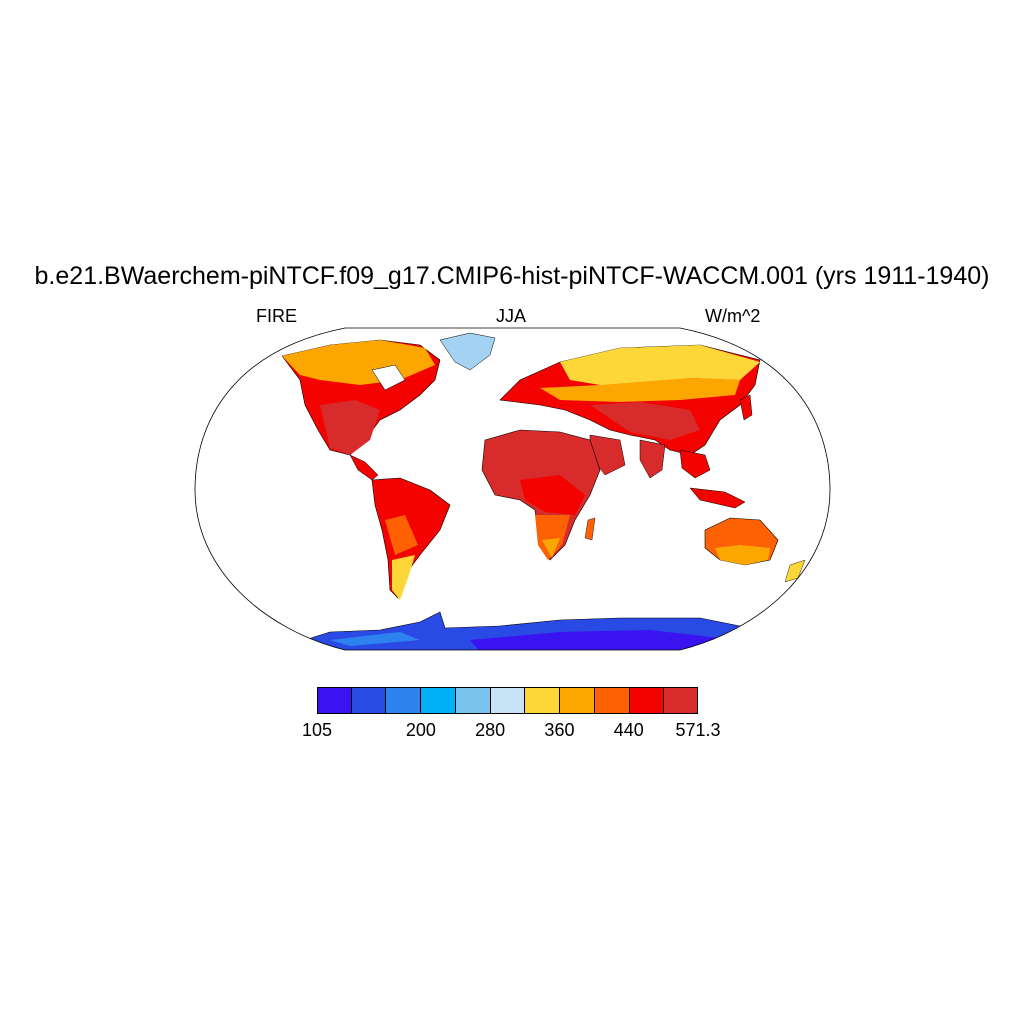  What do you see at coordinates (403, 577) in the screenshot?
I see `south-america-south` at bounding box center [403, 577].